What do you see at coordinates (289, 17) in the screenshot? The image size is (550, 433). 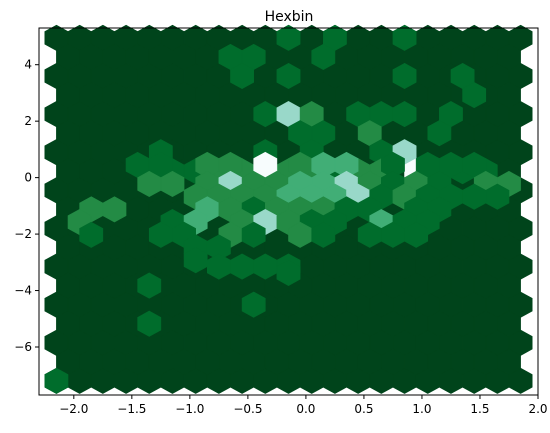 I see `chart-title: Hexbin` at bounding box center [289, 17].